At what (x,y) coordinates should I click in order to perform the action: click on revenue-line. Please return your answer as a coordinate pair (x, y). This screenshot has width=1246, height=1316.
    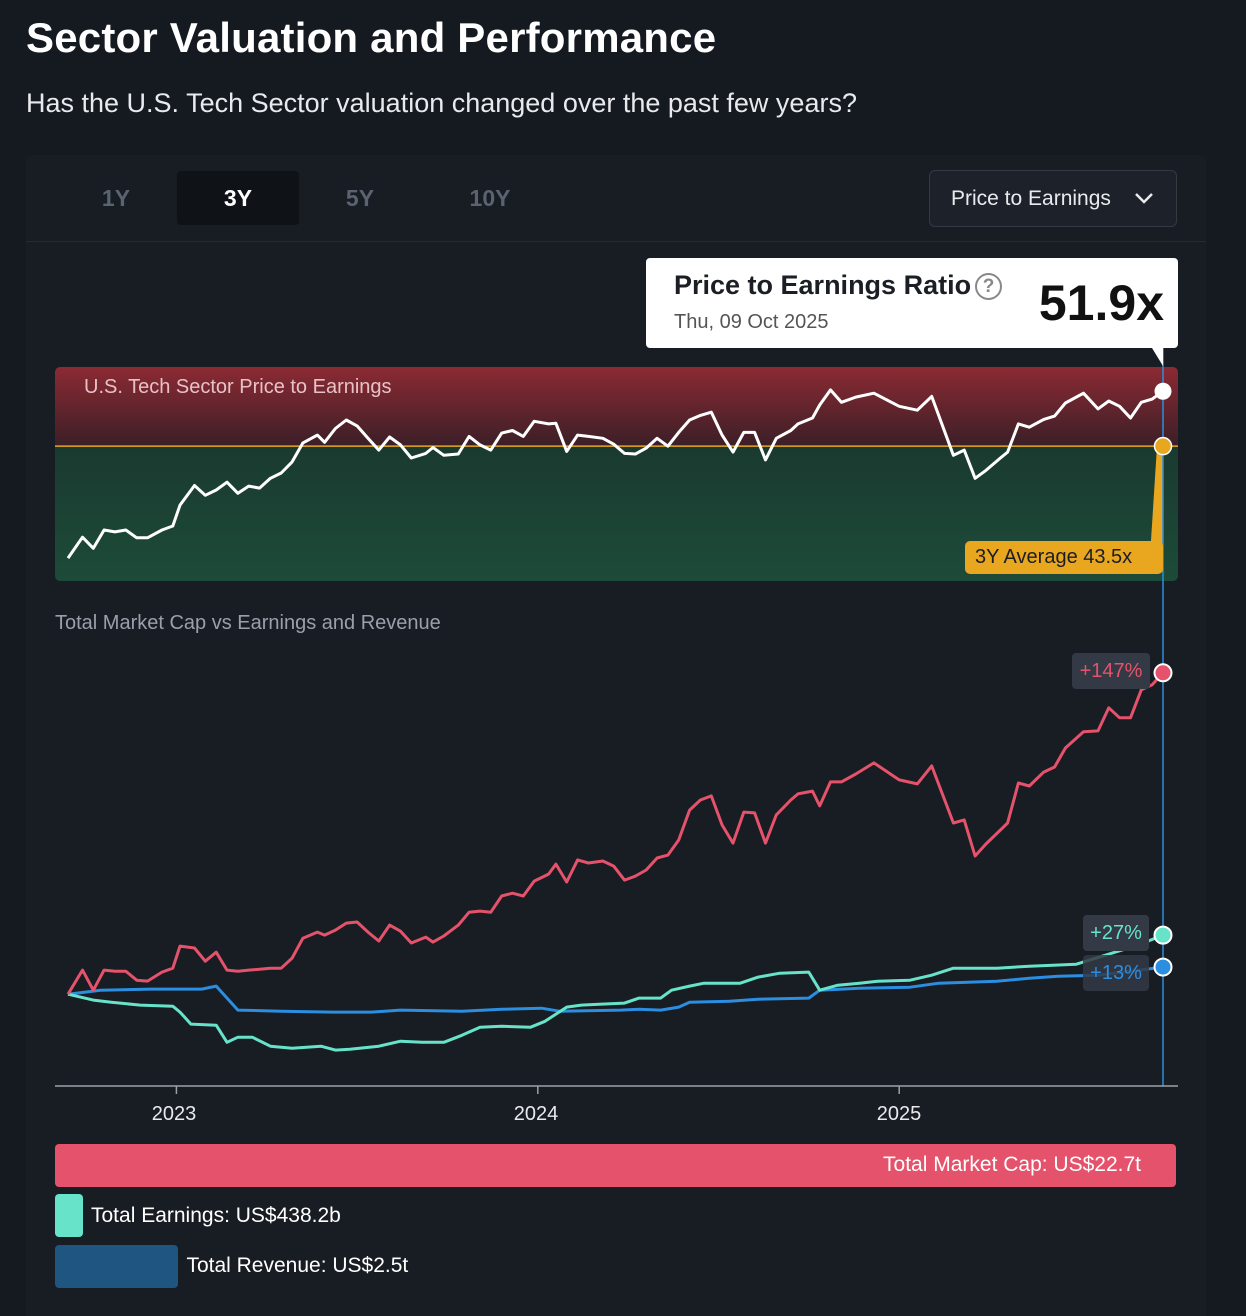
    Looking at the image, I should click on (615, 989).